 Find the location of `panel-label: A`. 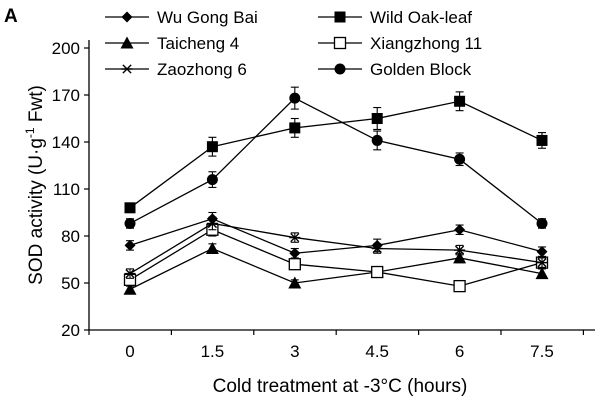

panel-label: A is located at coordinates (11, 16).